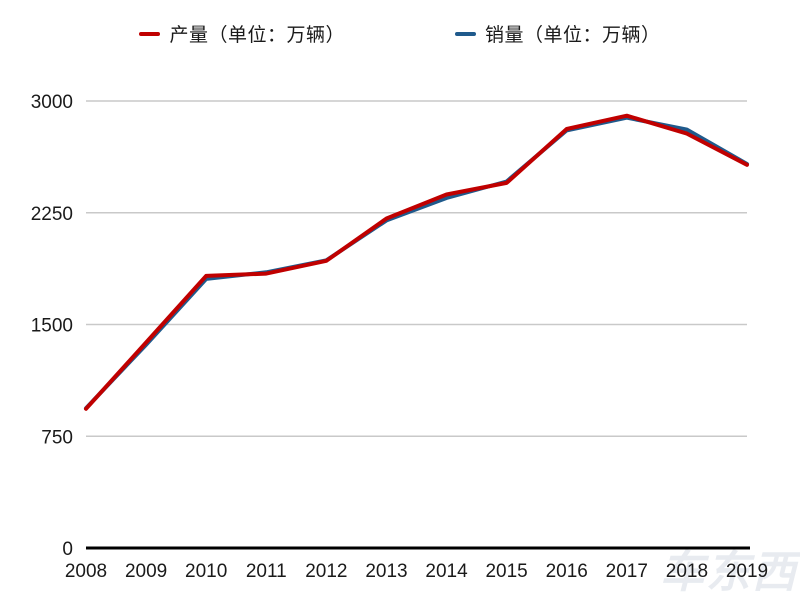 This screenshot has height=598, width=800. I want to click on chart-legend: 产量（单位：万辆） 销量（单位：万辆）, so click(400, 33).